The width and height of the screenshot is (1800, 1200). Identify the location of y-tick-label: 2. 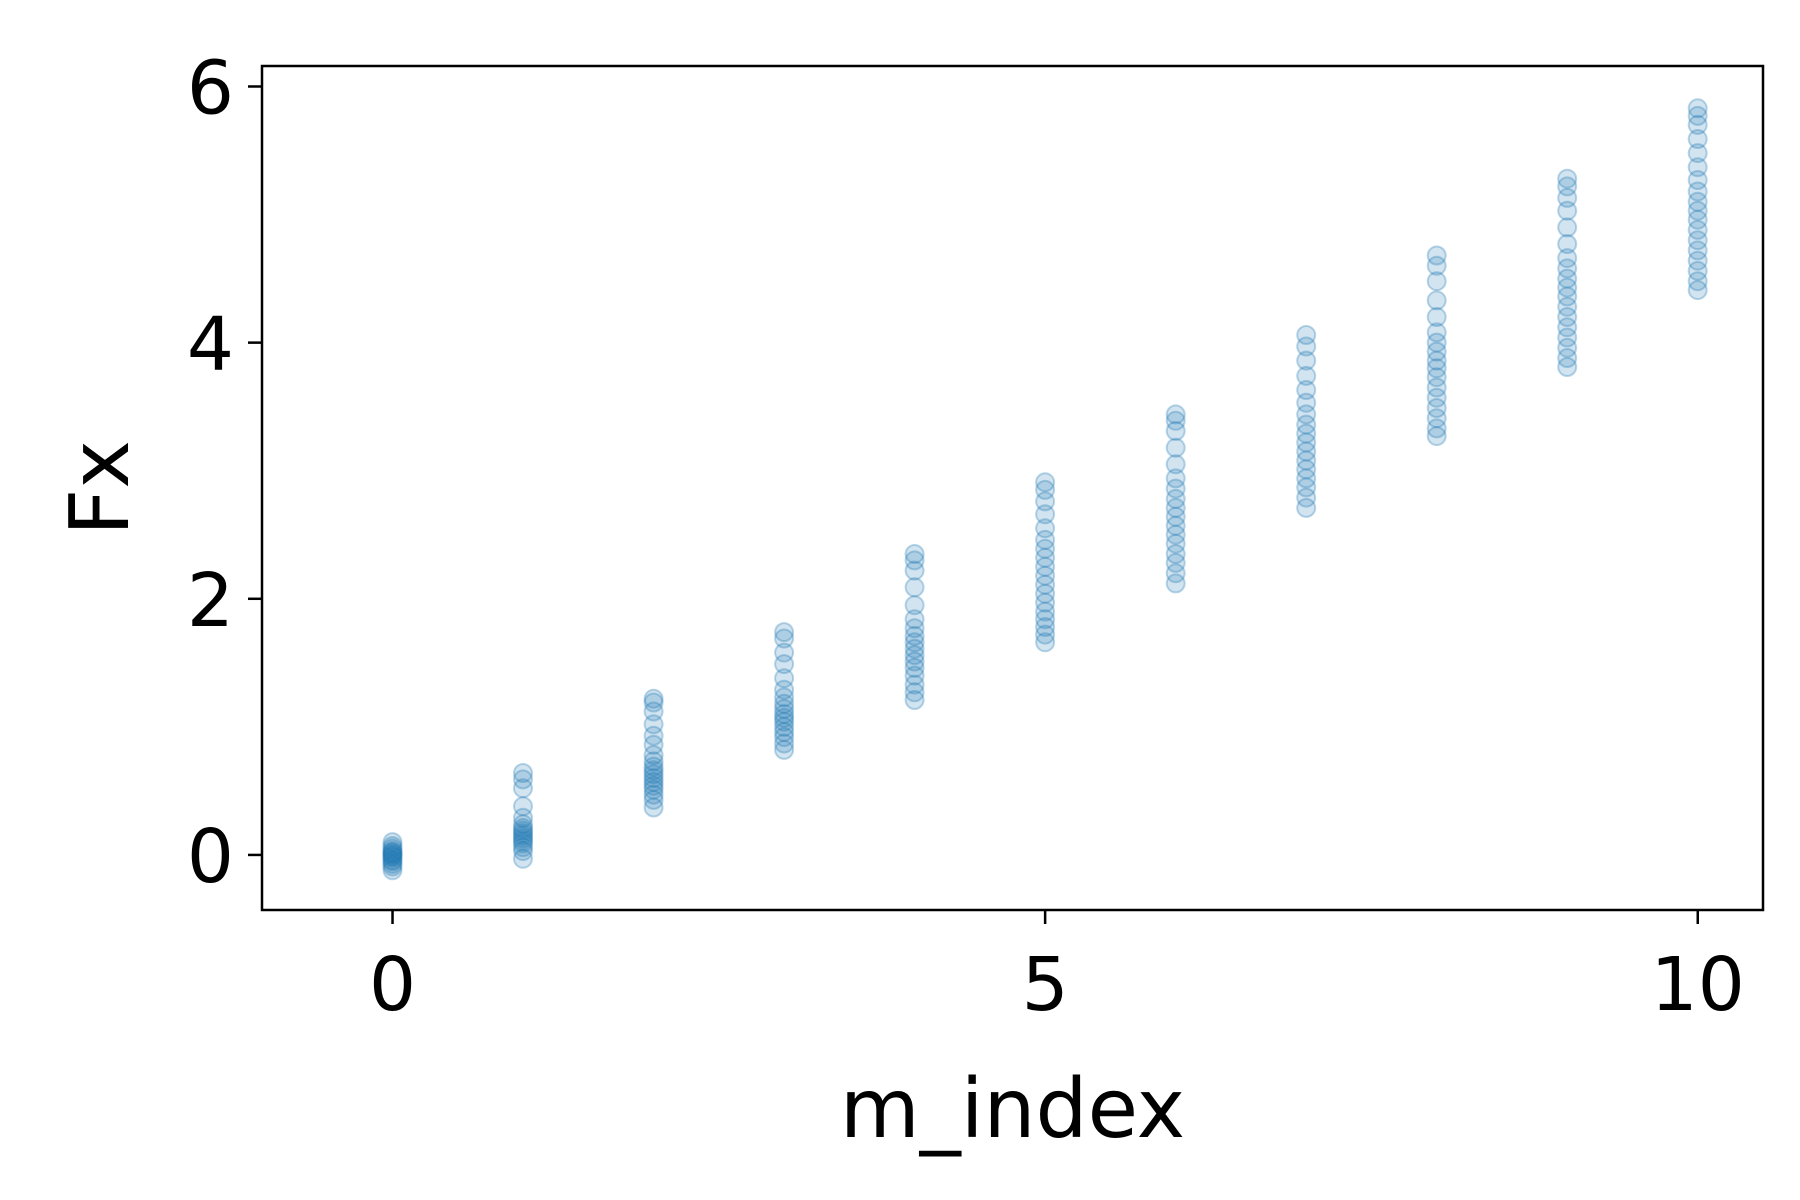
(210, 601).